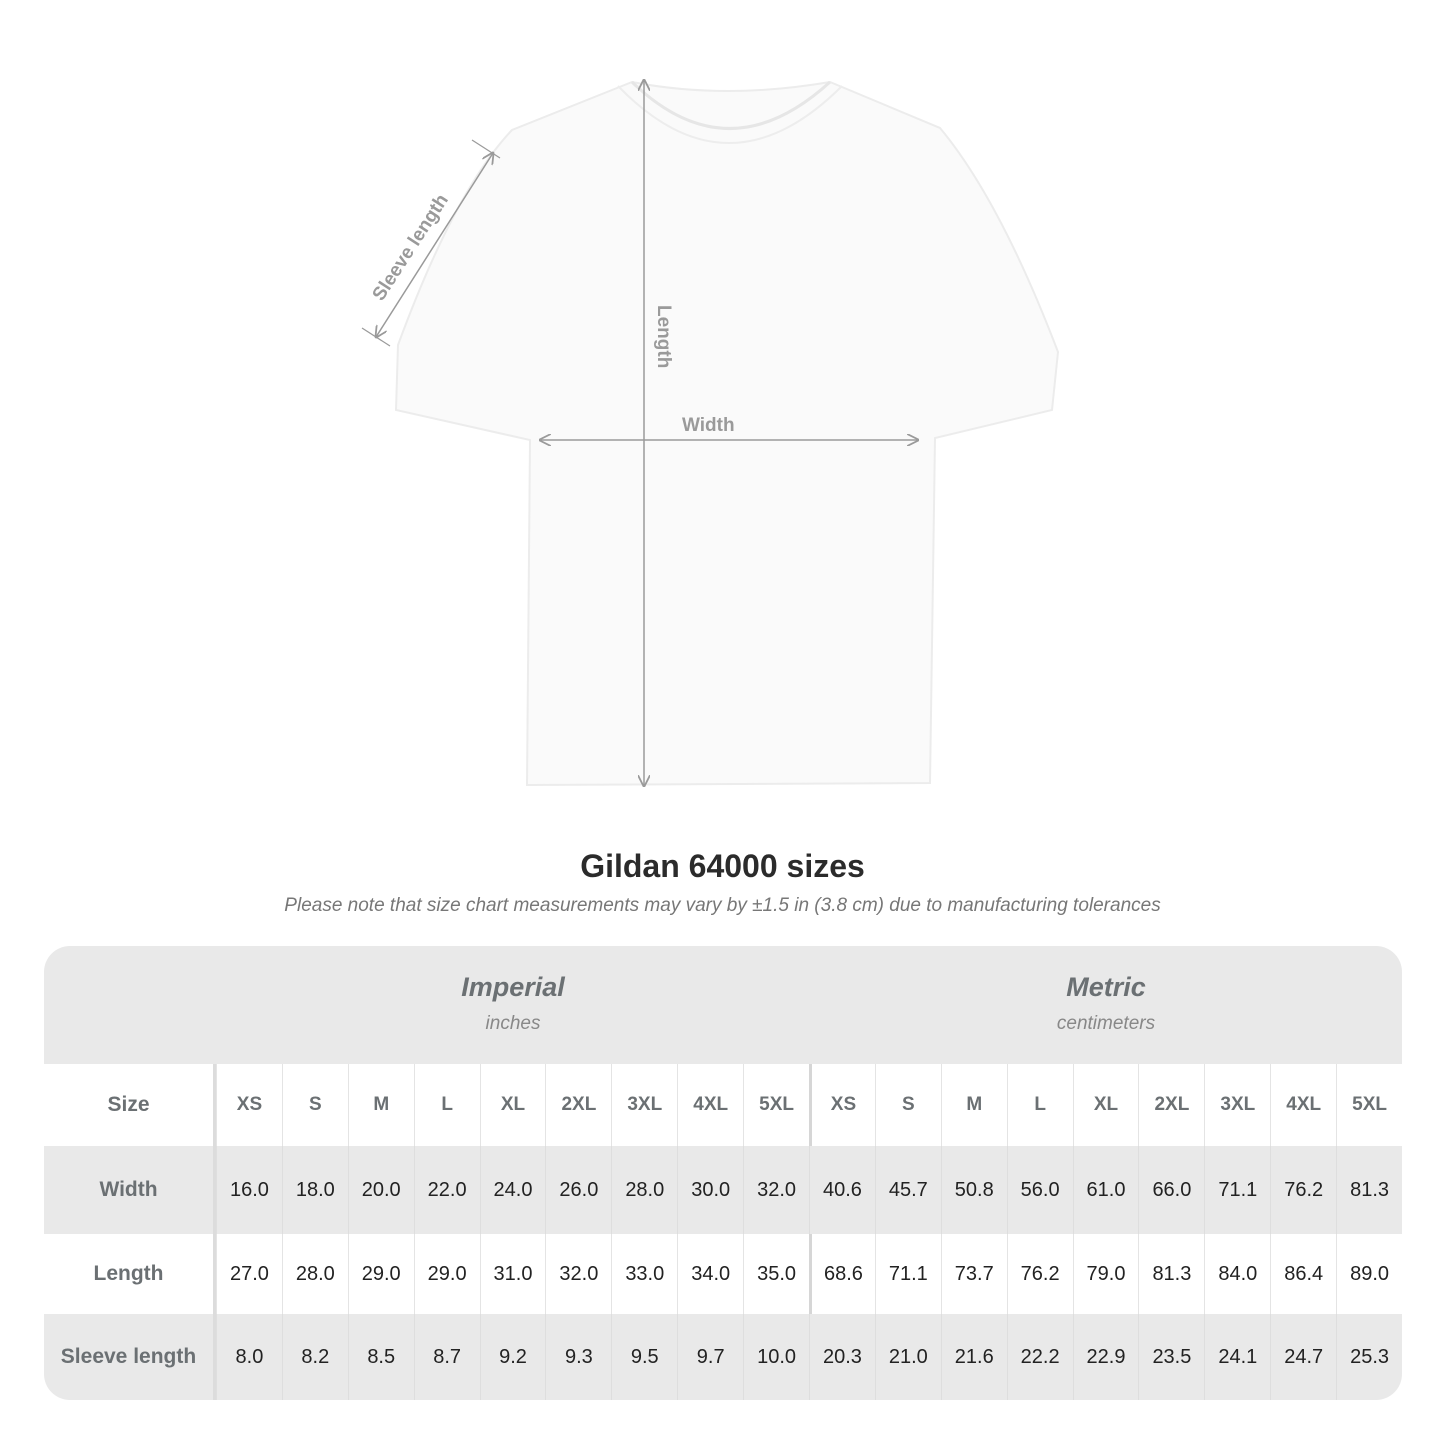 The width and height of the screenshot is (1445, 1445). What do you see at coordinates (776, 1274) in the screenshot?
I see `imperial-cell: 35.0` at bounding box center [776, 1274].